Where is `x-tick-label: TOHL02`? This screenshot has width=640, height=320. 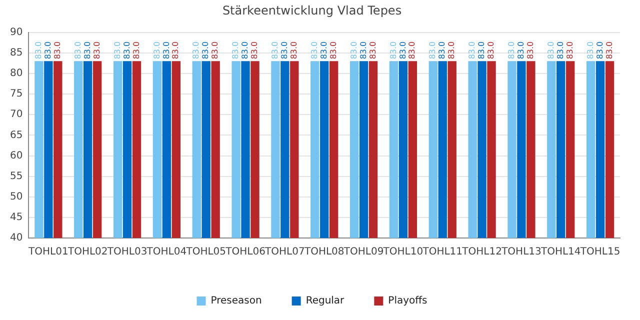
x-tick-label: TOHL02 is located at coordinates (87, 252).